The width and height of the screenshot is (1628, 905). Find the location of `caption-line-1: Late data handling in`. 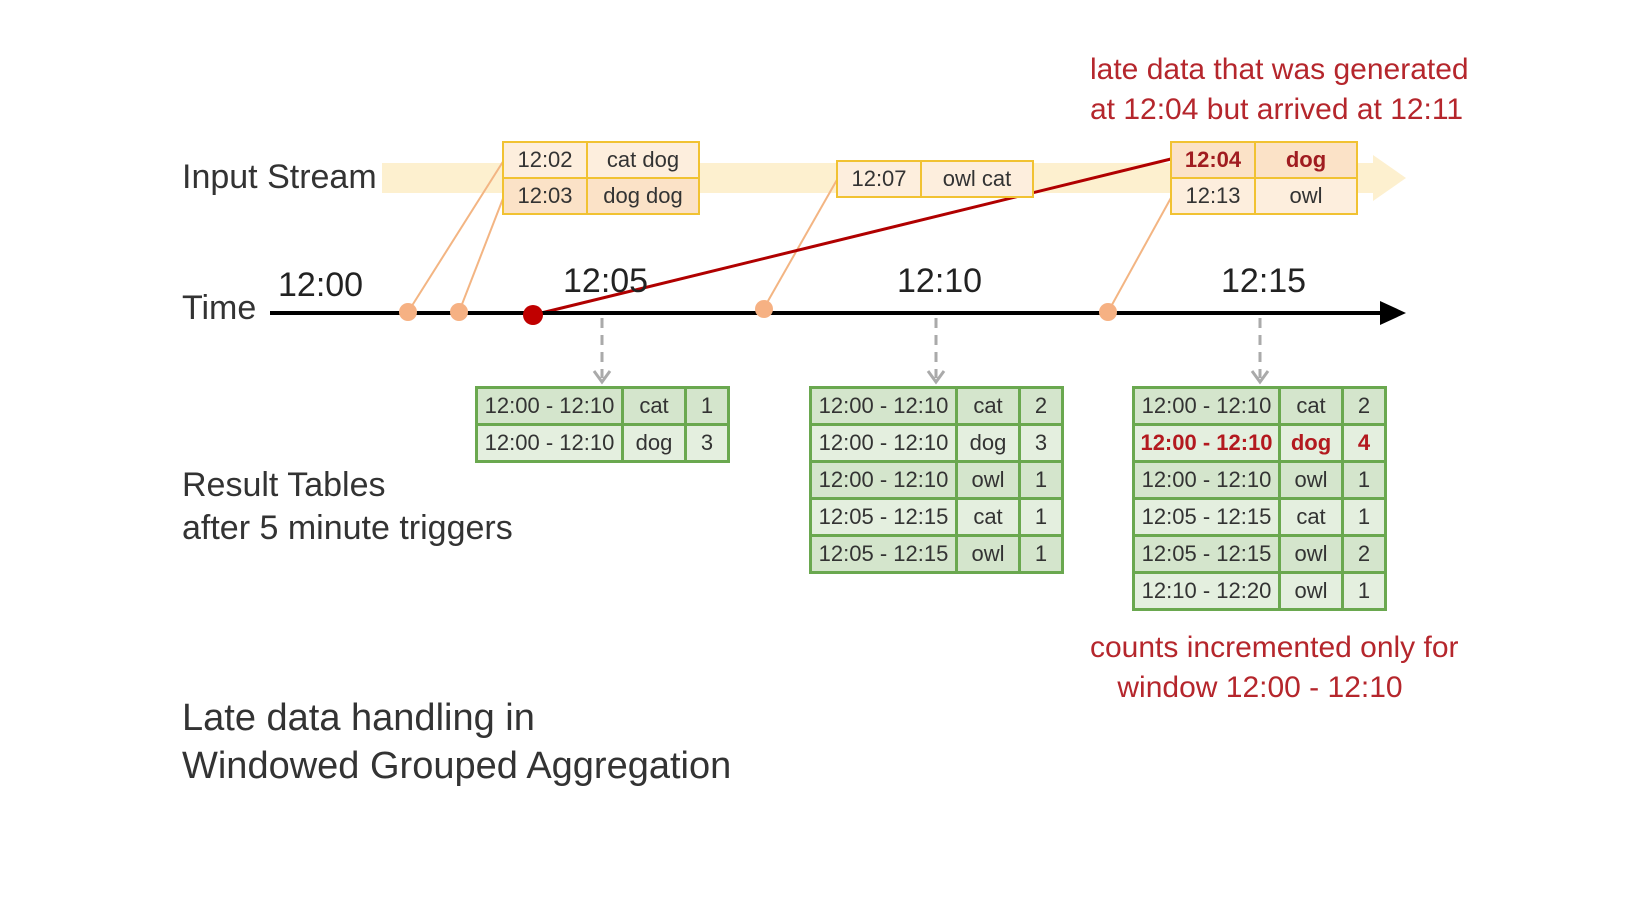

caption-line-1: Late data handling in is located at coordinates (358, 718).